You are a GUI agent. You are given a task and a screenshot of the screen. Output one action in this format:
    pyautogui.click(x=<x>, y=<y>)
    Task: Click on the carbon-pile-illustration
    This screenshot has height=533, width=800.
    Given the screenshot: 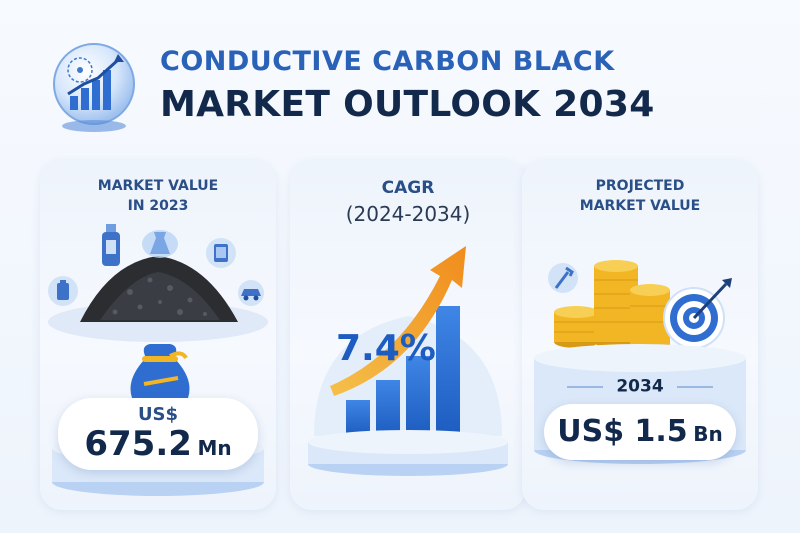 What is the action you would take?
    pyautogui.click(x=158, y=299)
    